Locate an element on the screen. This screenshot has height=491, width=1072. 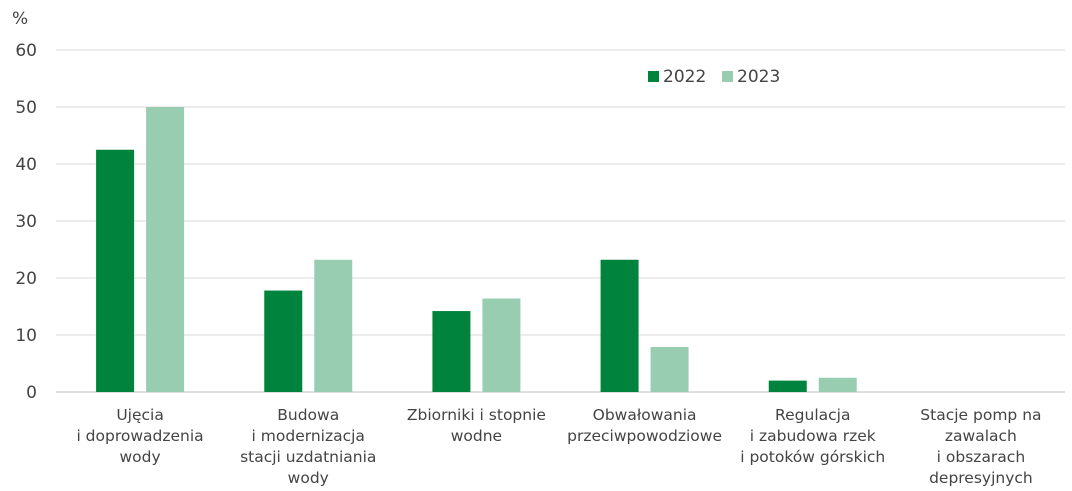
y-axis-tick-labels: 0 10 20 30 40 50 60 is located at coordinates (26, 222).